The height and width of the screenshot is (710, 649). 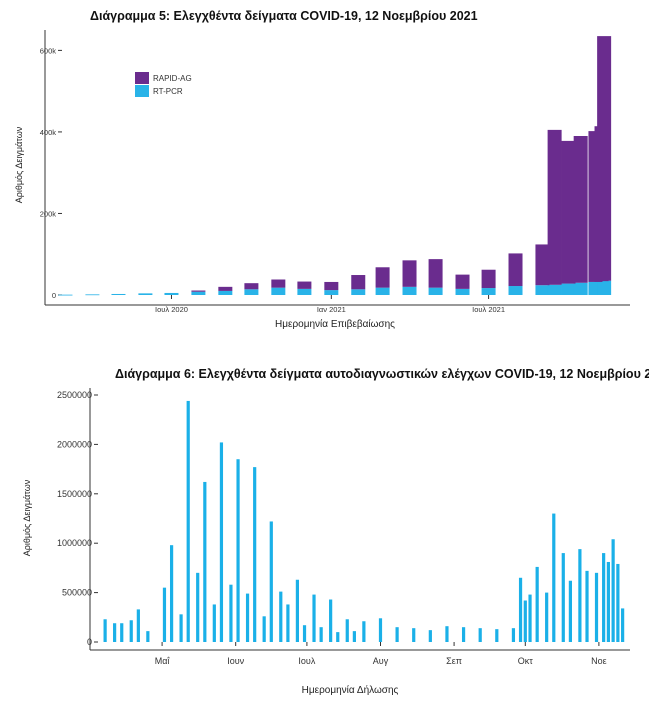 I want to click on x-tick-label: Αυγ, so click(x=381, y=661).